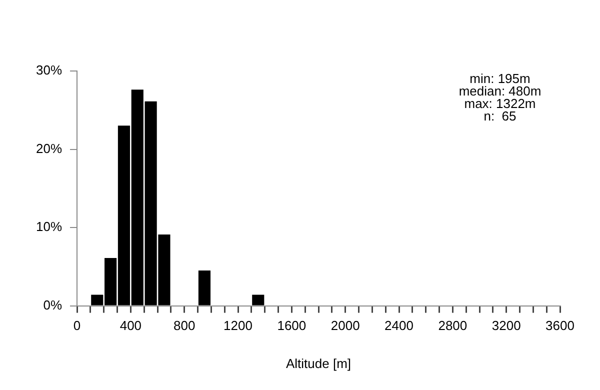  I want to click on x-tick-label: 1200, so click(238, 326).